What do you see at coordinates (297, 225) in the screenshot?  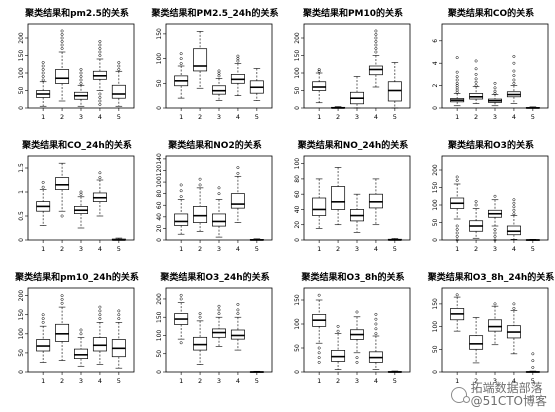 I see `y-tick-label: 20` at bounding box center [297, 225].